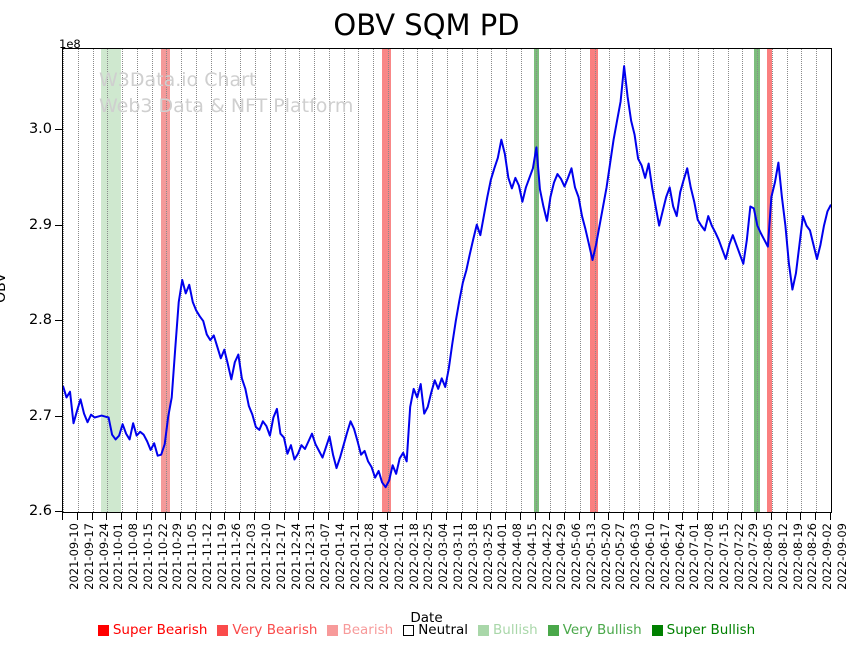 The width and height of the screenshot is (853, 646). What do you see at coordinates (435, 630) in the screenshot?
I see `legend-item-neutral: Neutral` at bounding box center [435, 630].